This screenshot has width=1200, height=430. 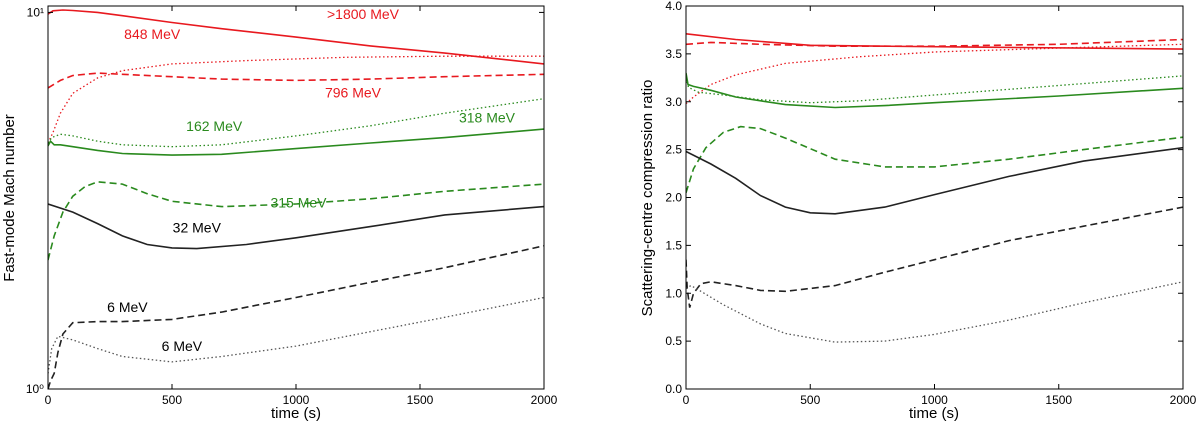 I want to click on right-series-7-dashed-line, so click(x=934, y=257).